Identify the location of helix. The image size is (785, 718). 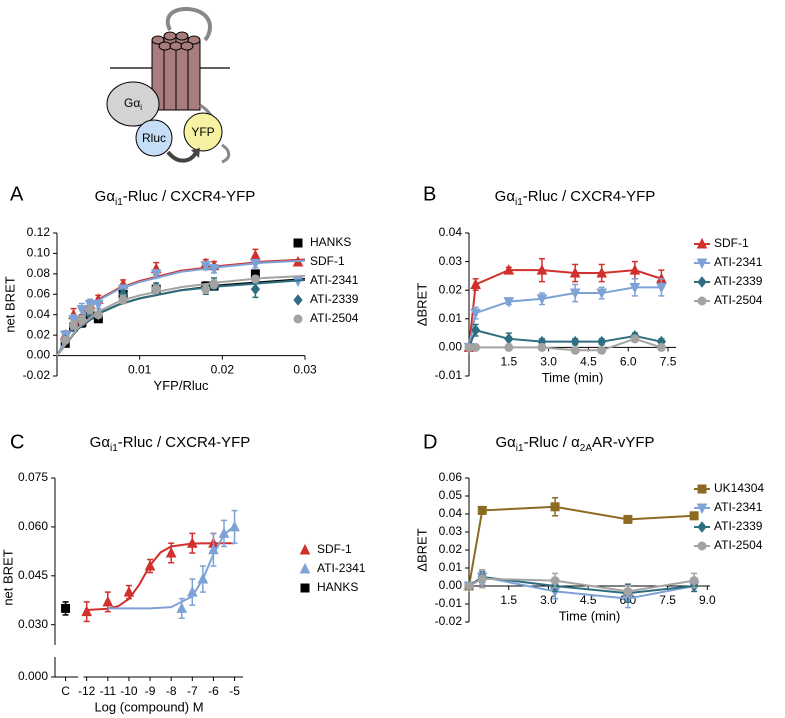
(194, 75).